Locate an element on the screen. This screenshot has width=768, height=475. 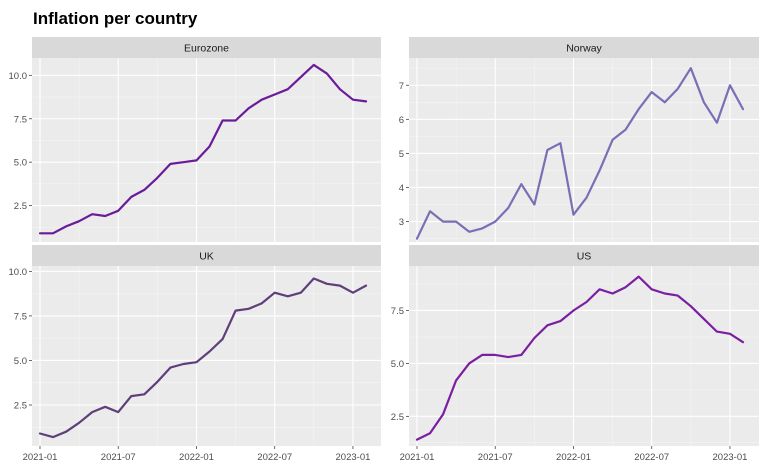
facet-label: US is located at coordinates (584, 257).